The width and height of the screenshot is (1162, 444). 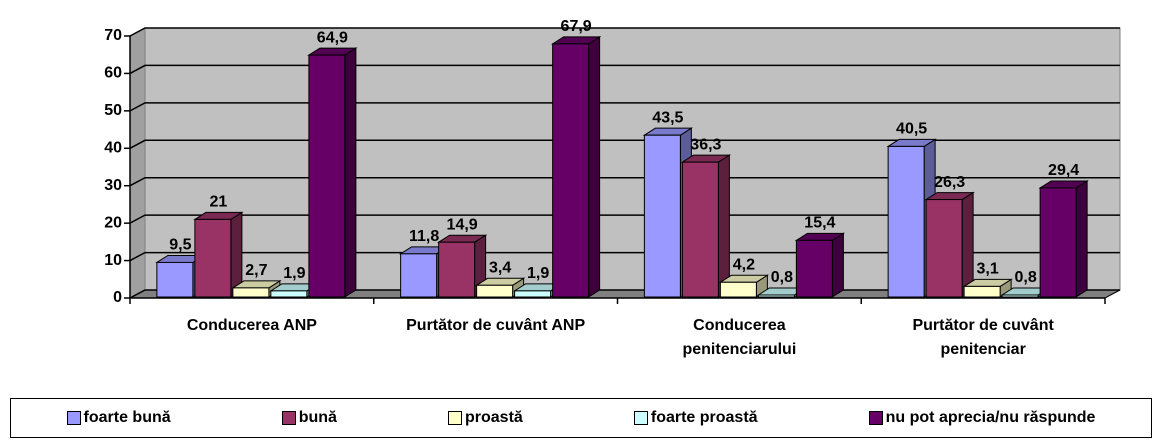 I want to click on y-tick-label: 50, so click(x=113, y=110).